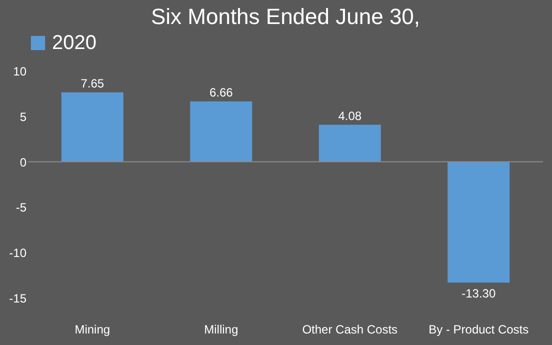 The height and width of the screenshot is (345, 552). Describe the element at coordinates (221, 329) in the screenshot. I see `x-tick-label: Milling` at that location.